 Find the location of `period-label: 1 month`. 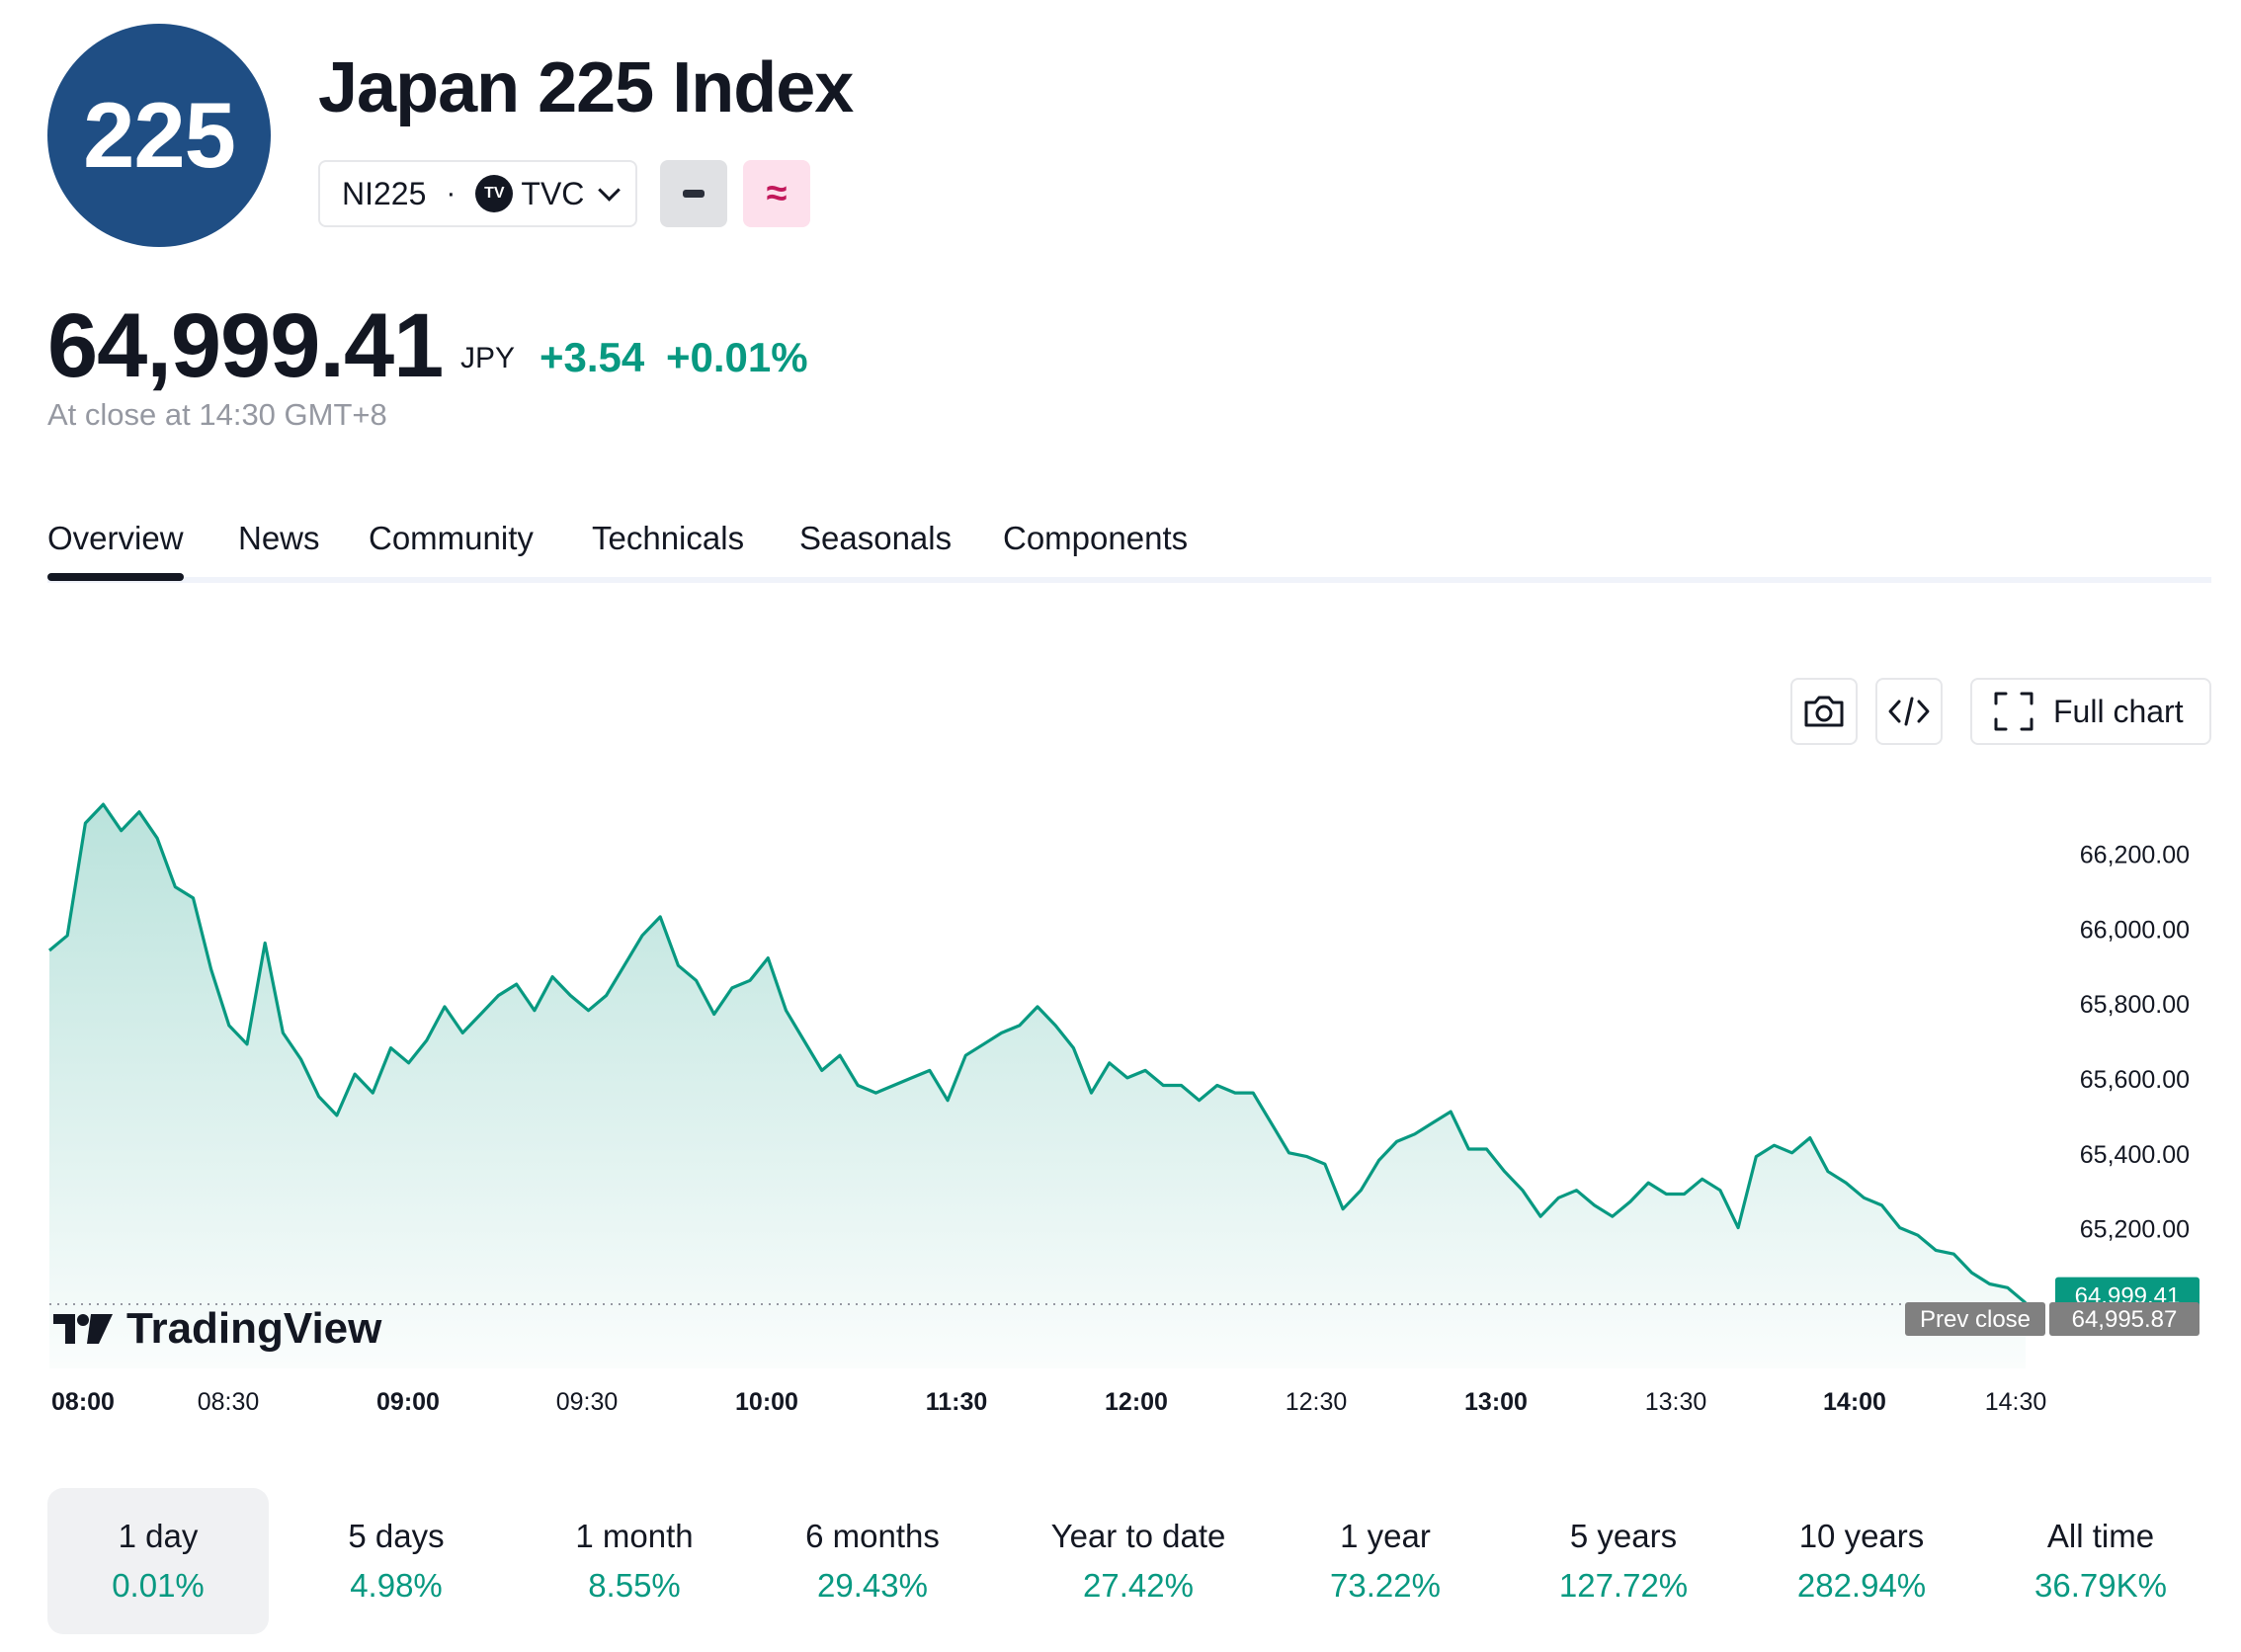

period-label: 1 month is located at coordinates (634, 1536).